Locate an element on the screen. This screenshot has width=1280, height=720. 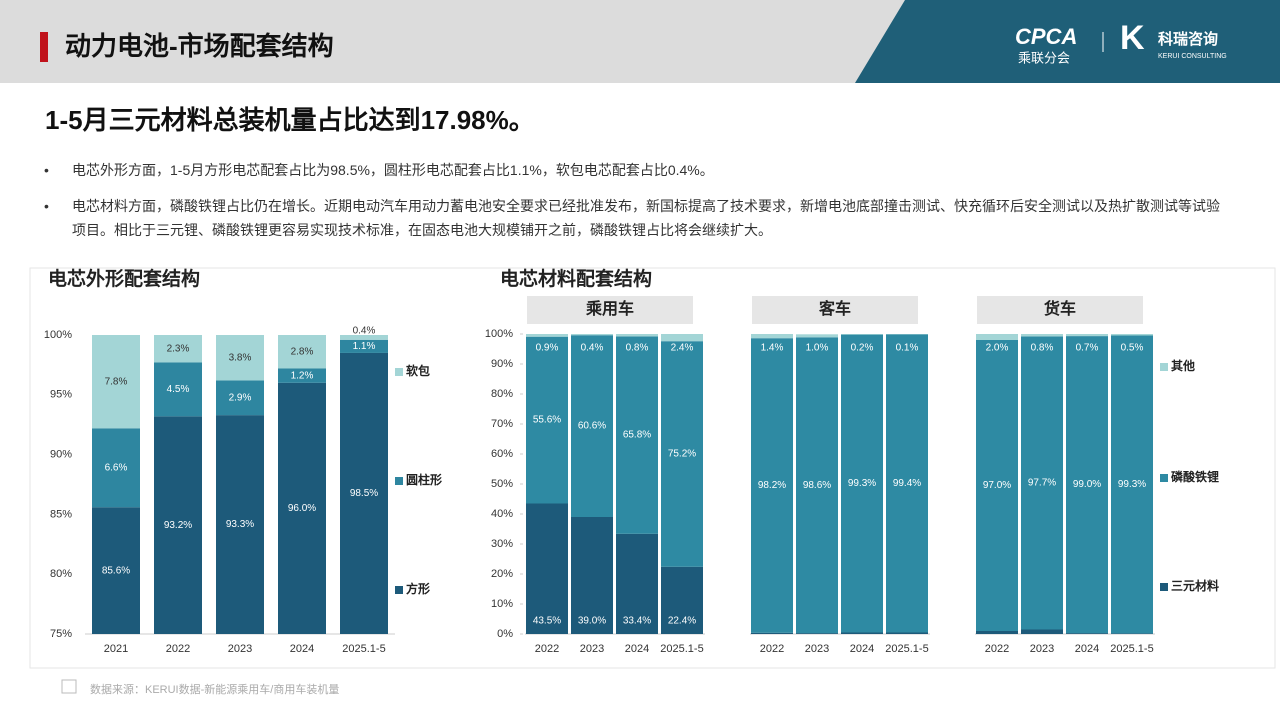
value-label: 65.8% is located at coordinates (637, 435).